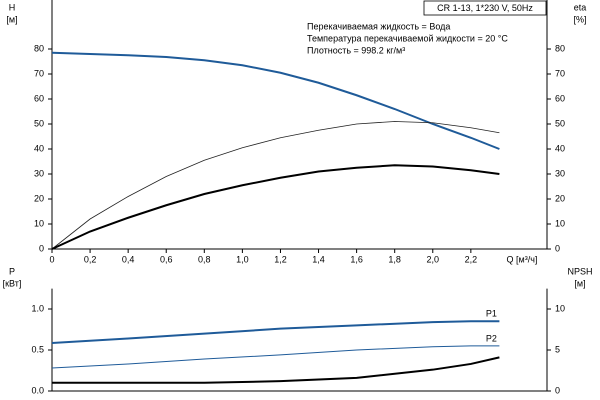  I want to click on x-tick-label: 0, so click(51, 259).